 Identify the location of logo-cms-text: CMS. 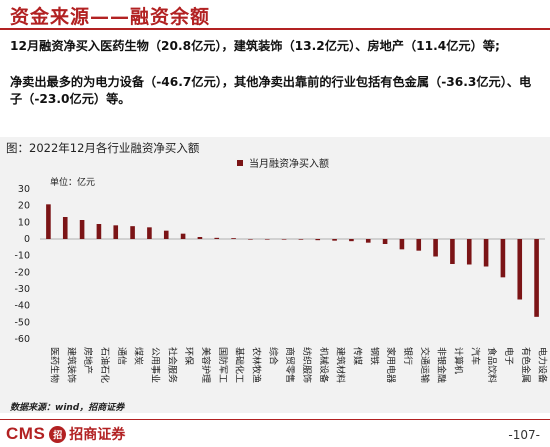
(26, 433).